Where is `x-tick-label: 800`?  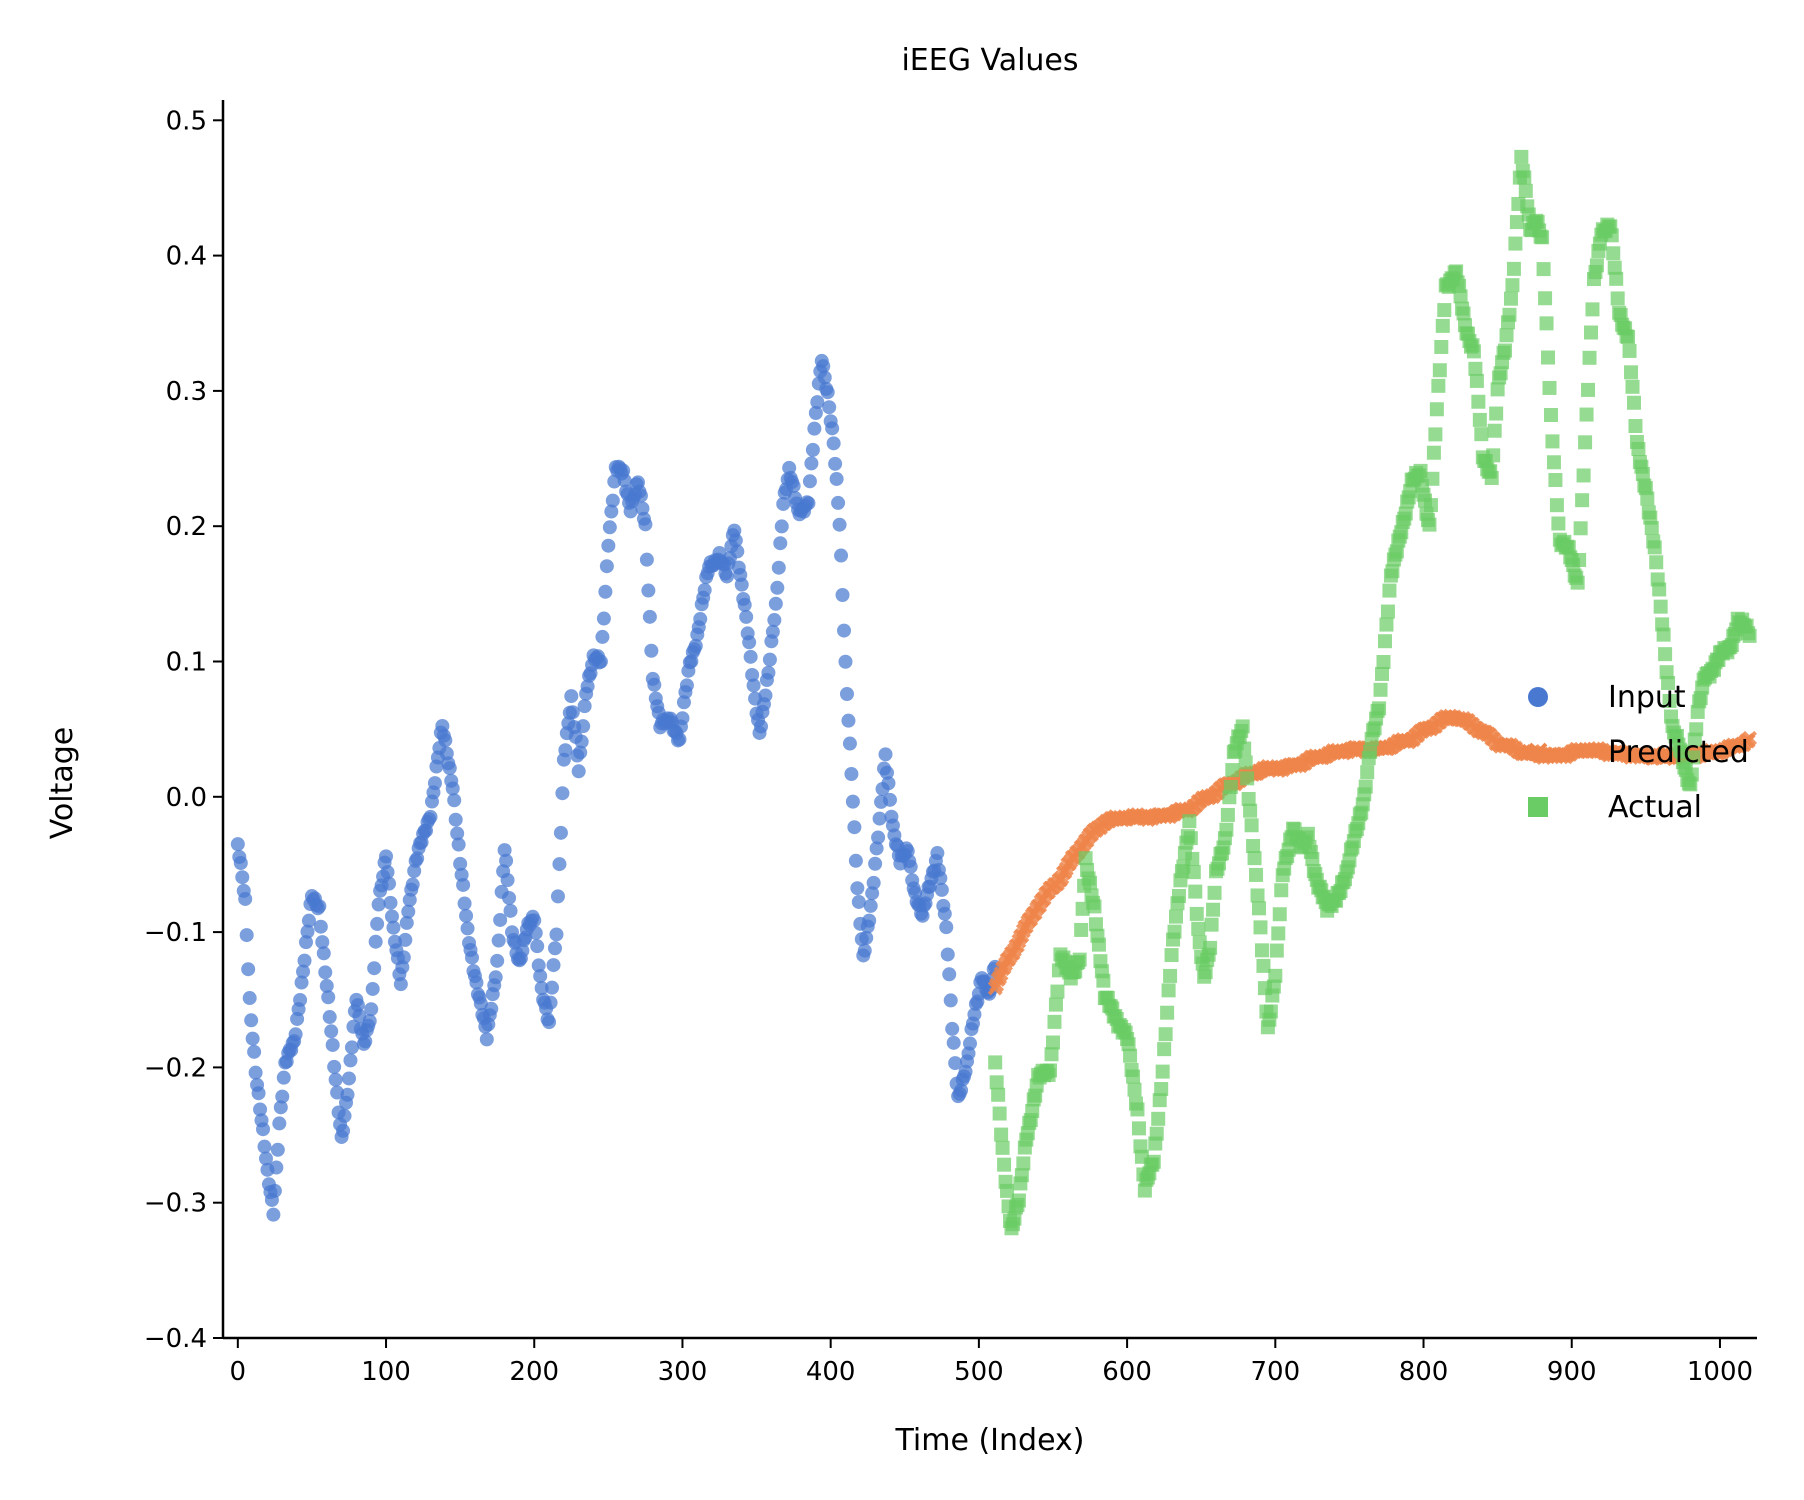 x-tick-label: 800 is located at coordinates (1424, 1372).